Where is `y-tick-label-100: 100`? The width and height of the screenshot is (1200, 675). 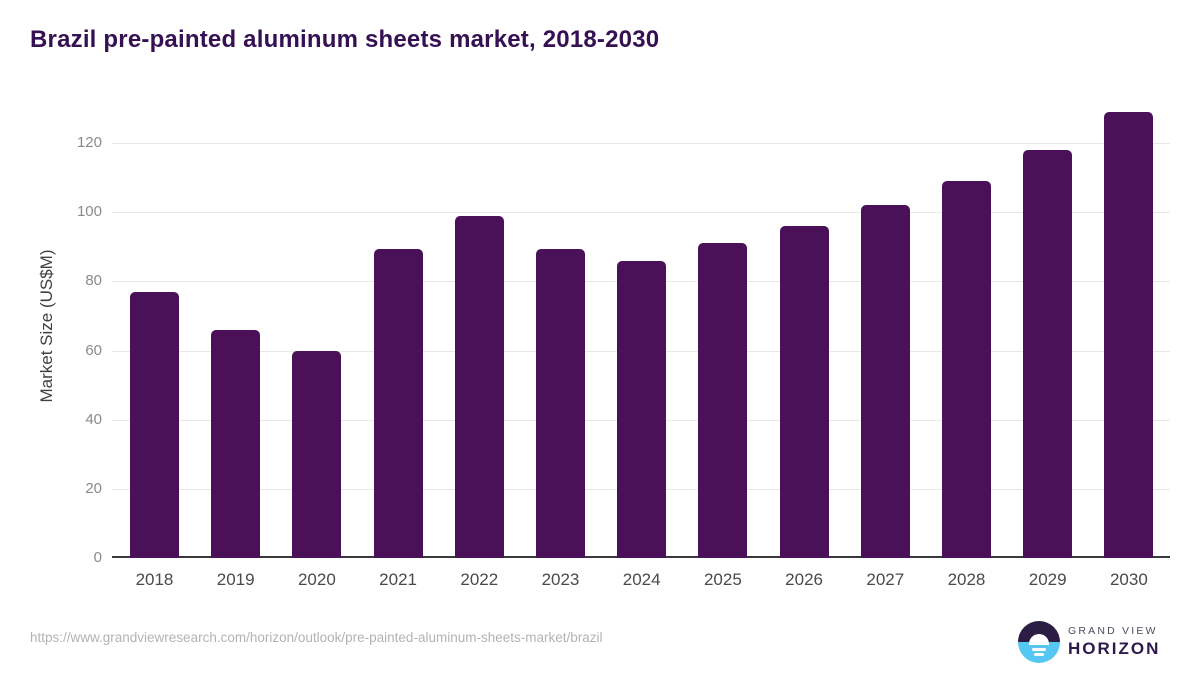
y-tick-label-100: 100 is located at coordinates (89, 212).